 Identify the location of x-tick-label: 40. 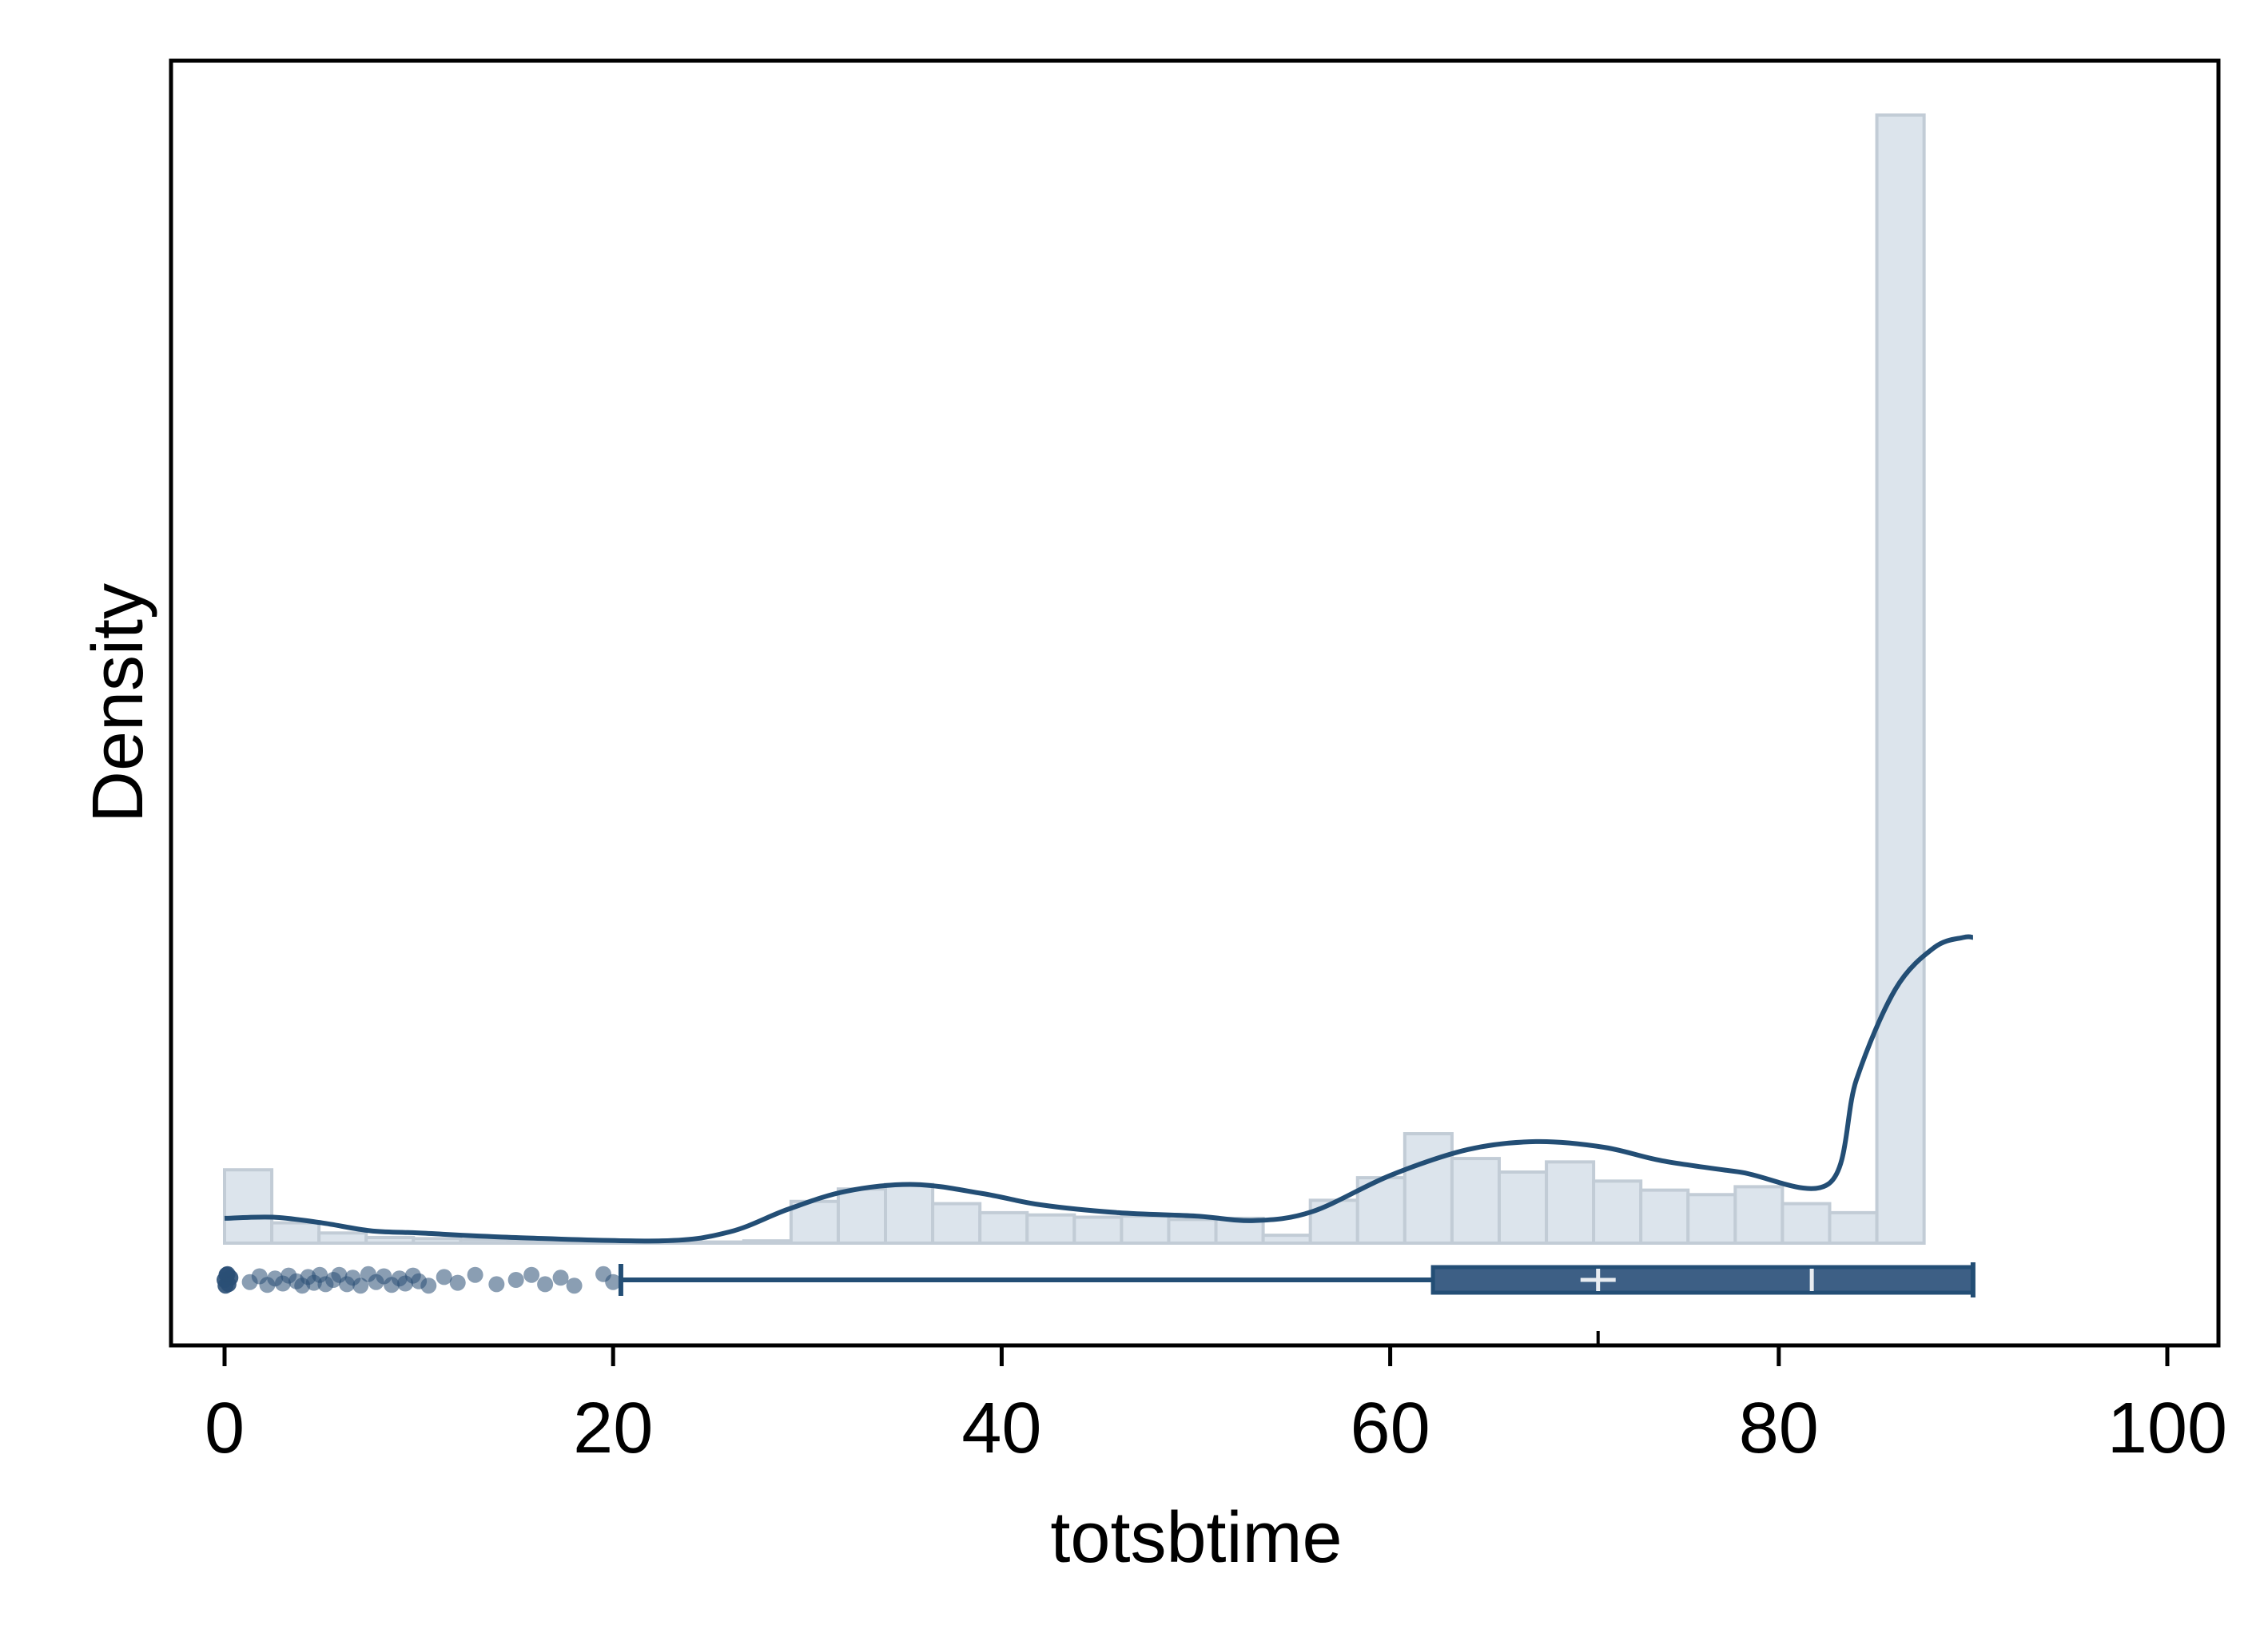
(1001, 1428).